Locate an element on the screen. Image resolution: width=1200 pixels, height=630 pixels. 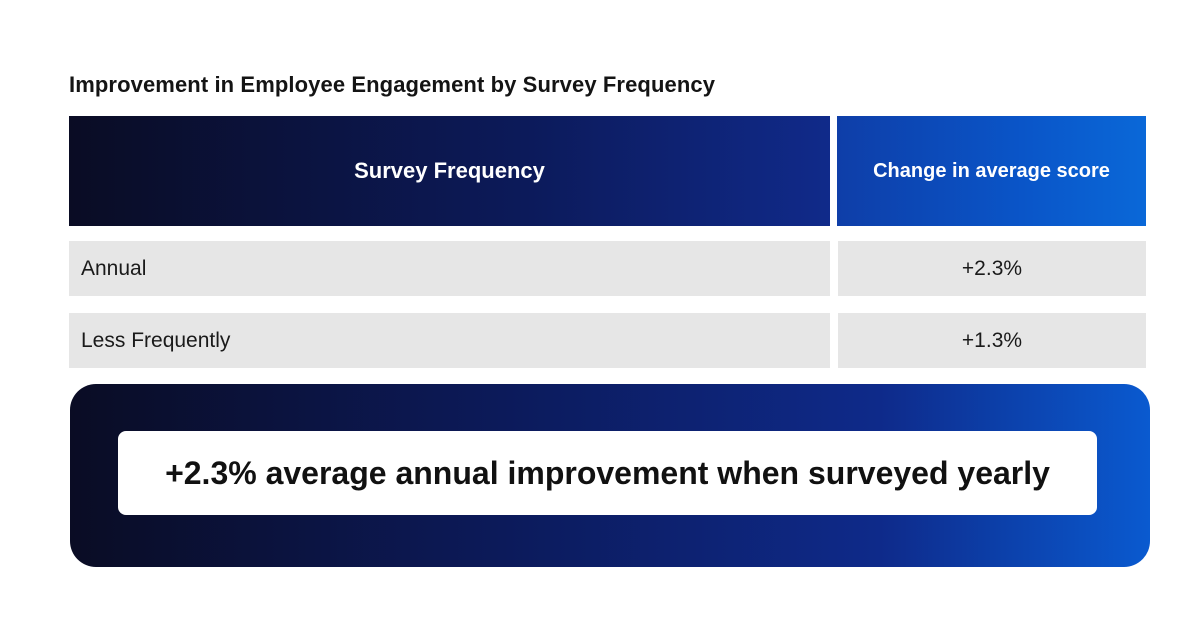
column-header-survey-frequency: Survey Frequency is located at coordinates (449, 171).